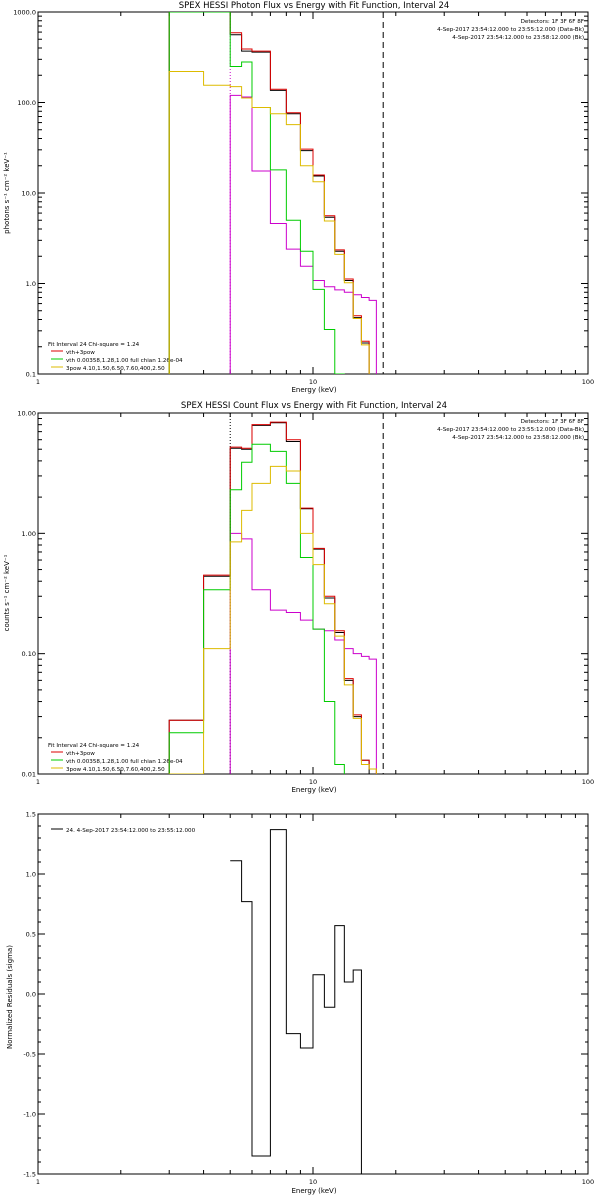 The image size is (600, 1200). I want to click on y-tick-label: 100.0, so click(26, 103).